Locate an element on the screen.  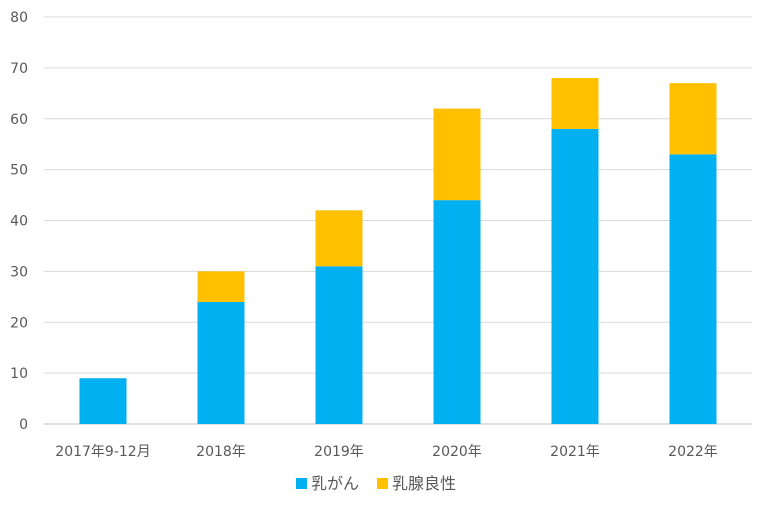
y-axis: 0 10 20 30 40 50 60 70 80 is located at coordinates (19, 221).